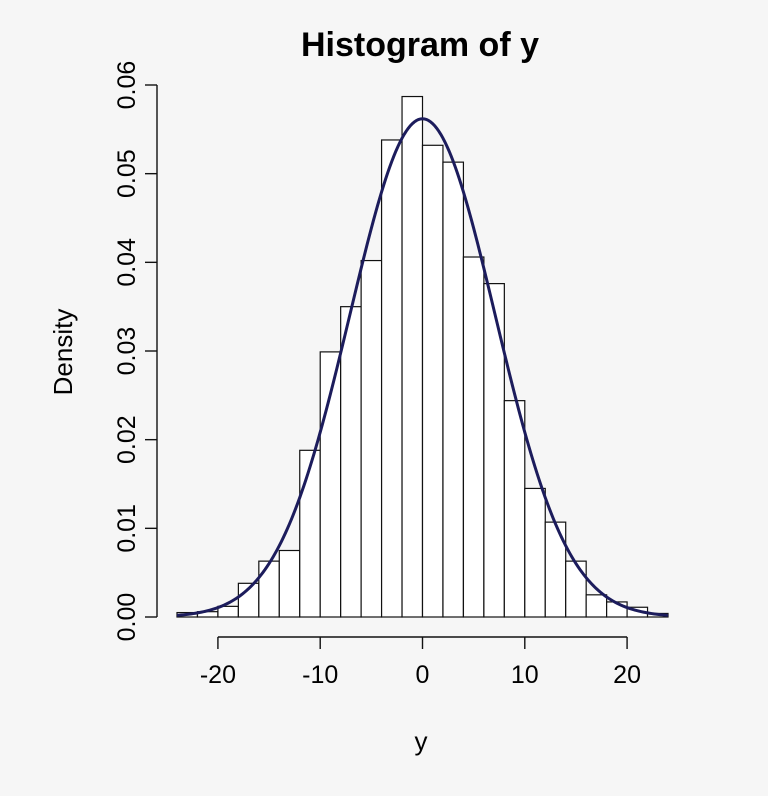  I want to click on y-tick-label: 0.05, so click(127, 173).